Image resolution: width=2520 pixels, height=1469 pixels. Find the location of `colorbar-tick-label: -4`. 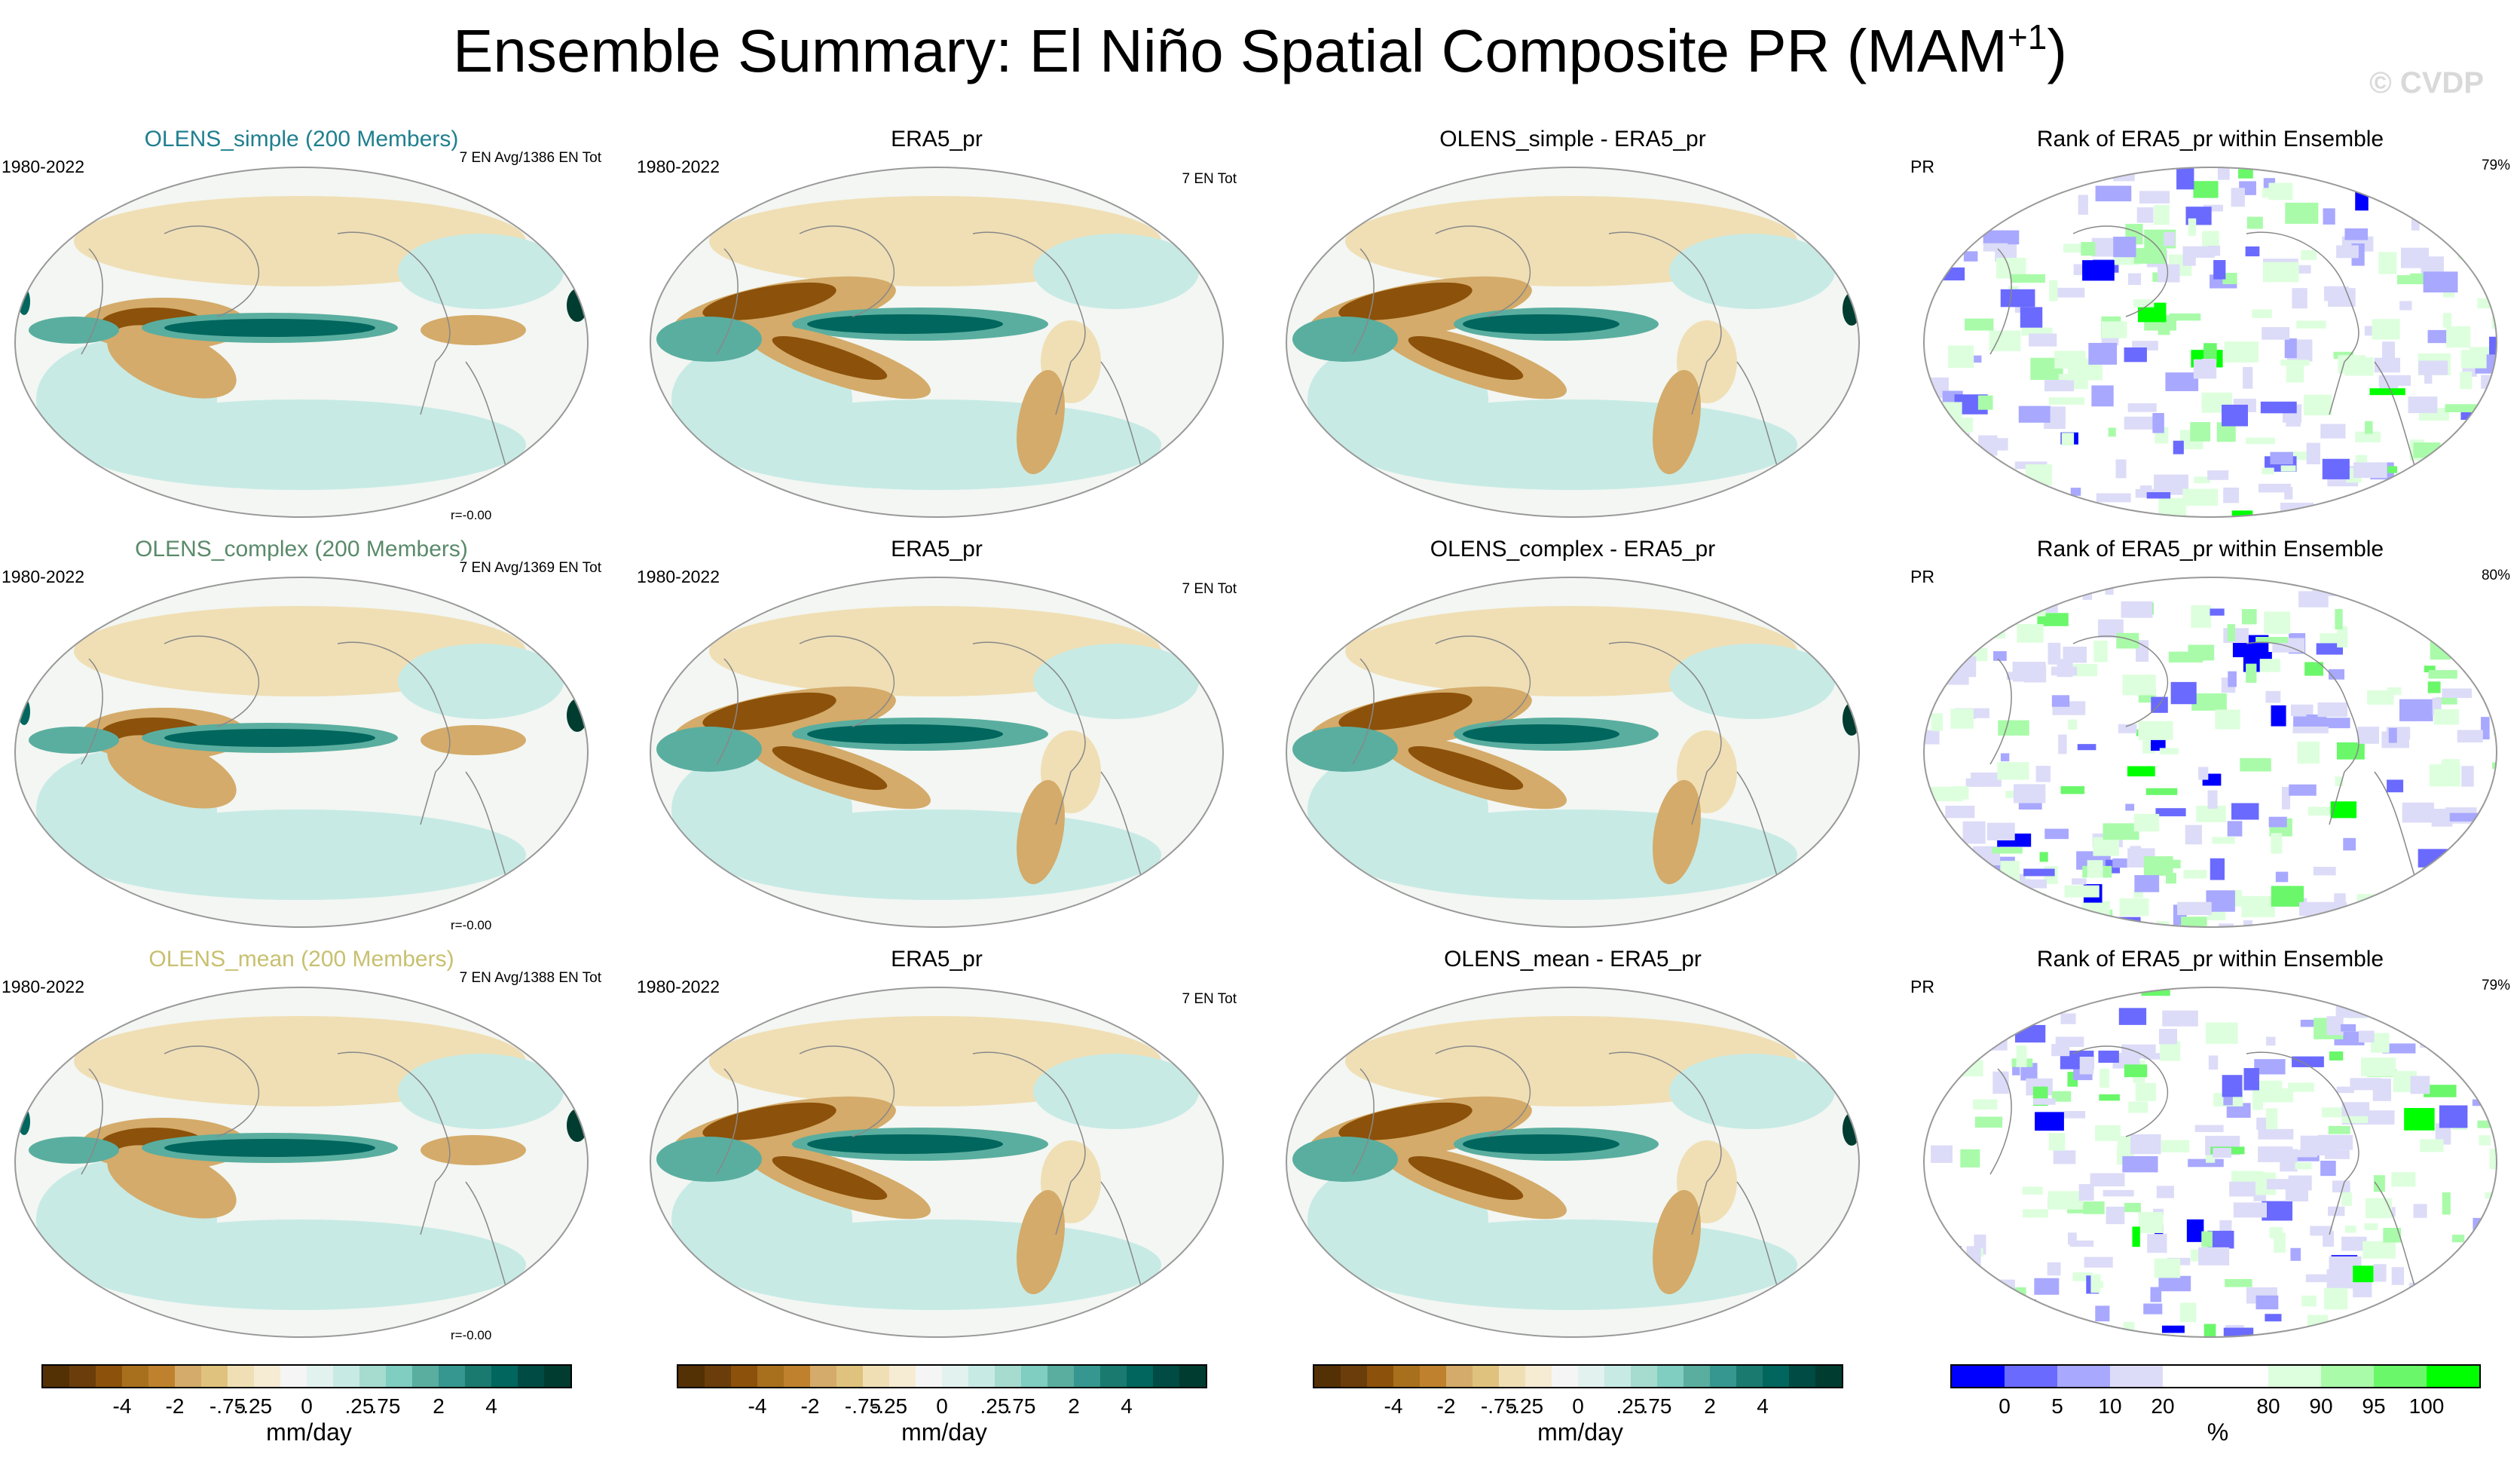

colorbar-tick-label: -4 is located at coordinates (1393, 1406).